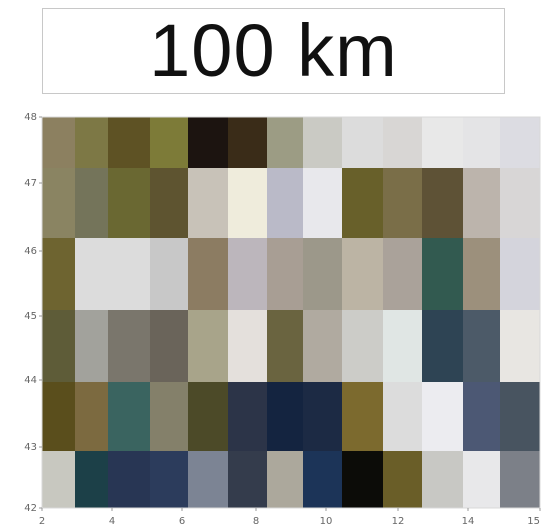  Describe the element at coordinates (30, 251) in the screenshot. I see `y-tick-label: 46` at that location.